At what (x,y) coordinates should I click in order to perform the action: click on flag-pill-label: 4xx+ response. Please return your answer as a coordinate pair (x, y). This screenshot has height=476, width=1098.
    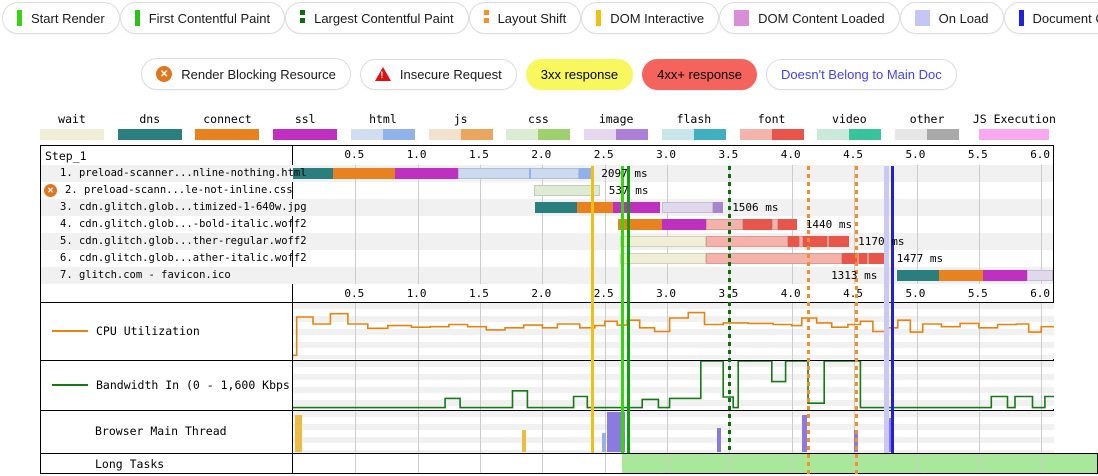
    Looking at the image, I should click on (700, 74).